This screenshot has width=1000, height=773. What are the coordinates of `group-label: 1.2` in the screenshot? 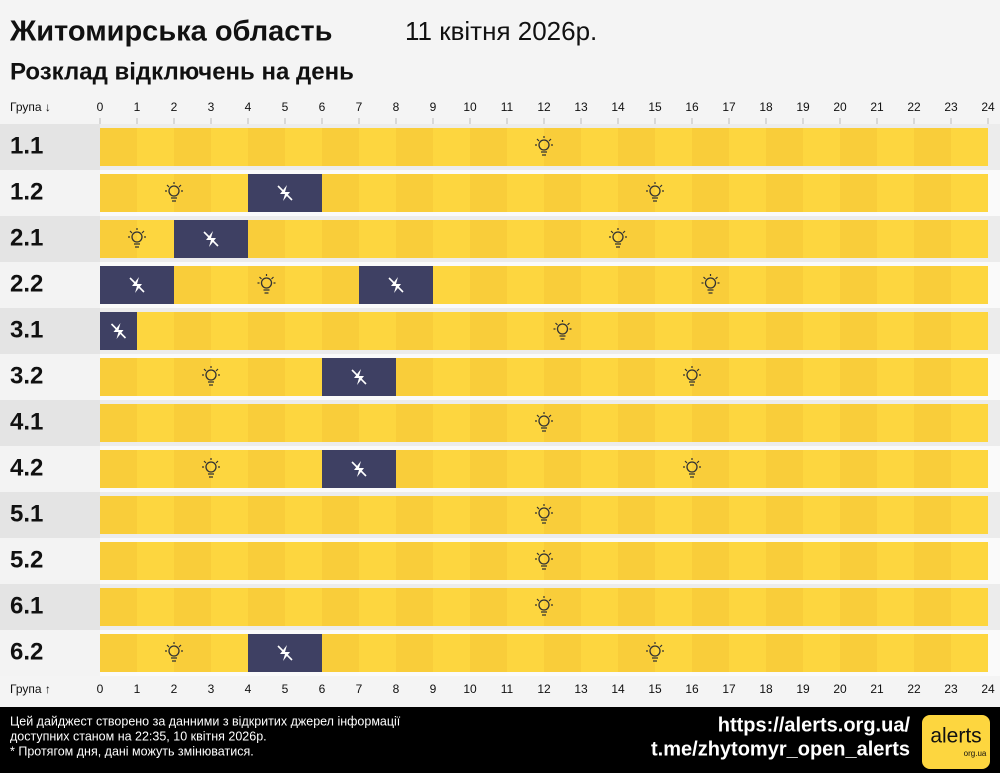 It's located at (26, 191).